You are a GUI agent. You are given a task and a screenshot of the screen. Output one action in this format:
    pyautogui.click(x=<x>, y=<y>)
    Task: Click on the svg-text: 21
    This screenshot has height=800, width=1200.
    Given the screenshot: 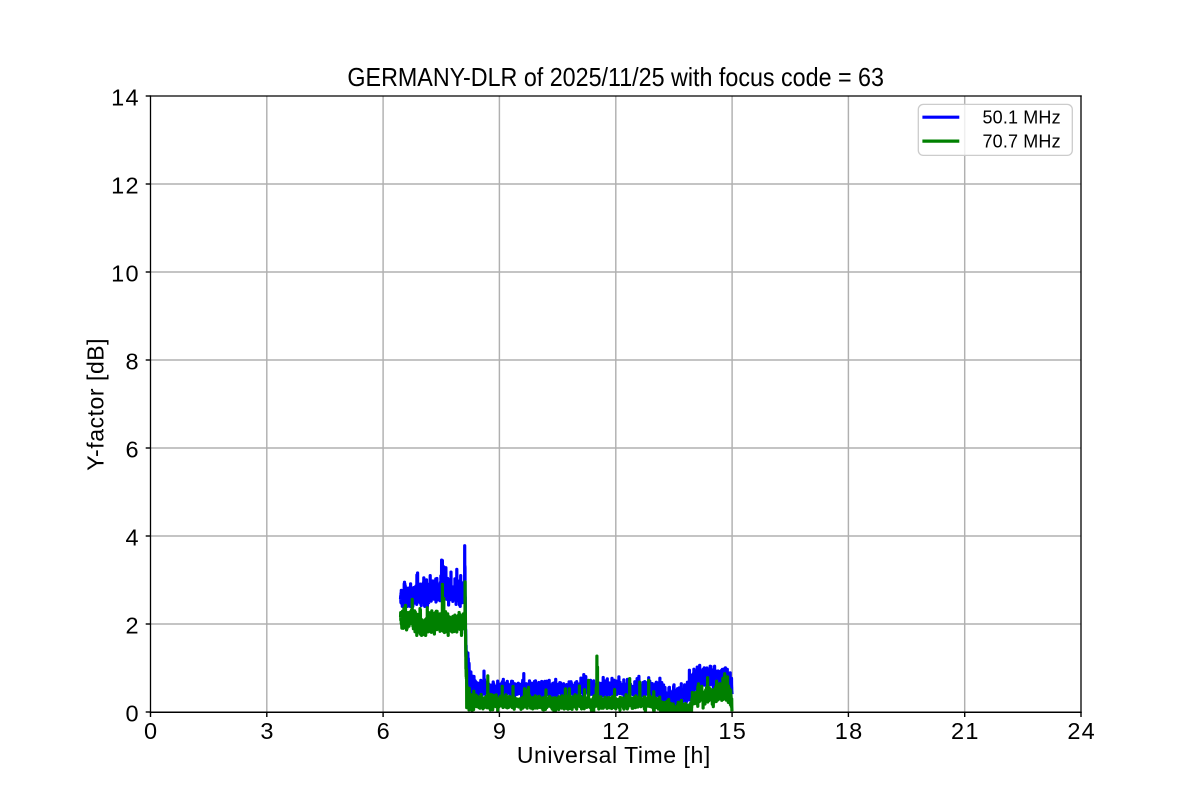 What is the action you would take?
    pyautogui.click(x=965, y=731)
    